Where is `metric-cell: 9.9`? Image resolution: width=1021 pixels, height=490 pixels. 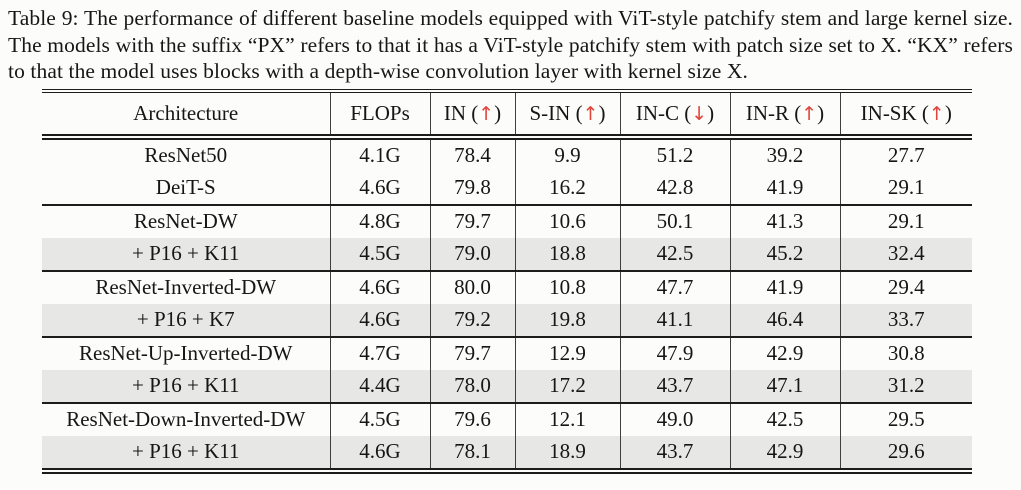
metric-cell: 9.9 is located at coordinates (567, 154).